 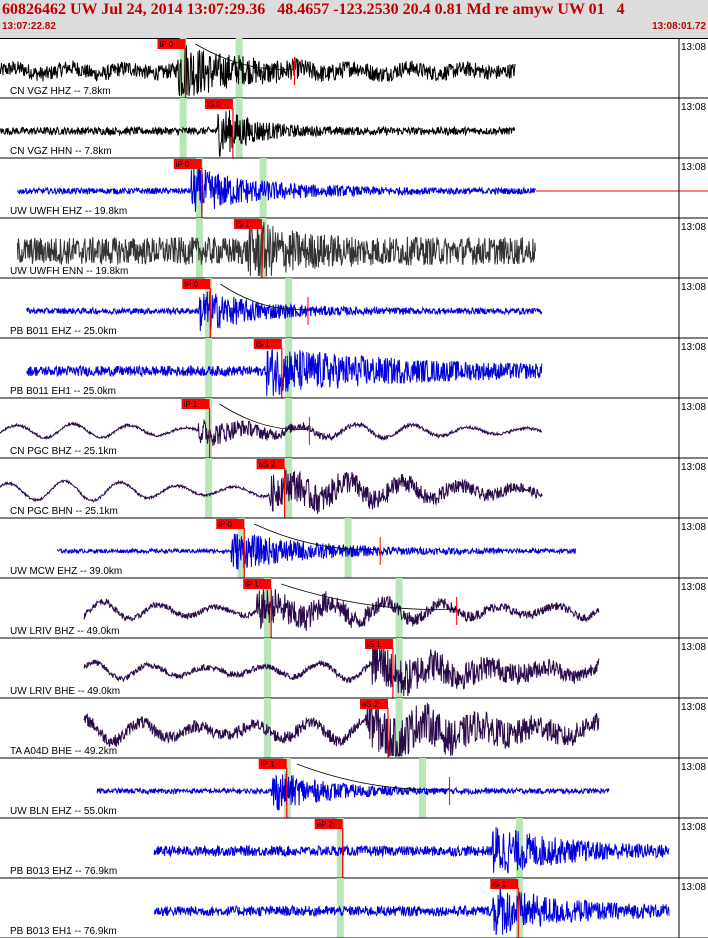 What do you see at coordinates (63, 811) in the screenshot?
I see `station-label-12: UW BLN EHZ -- 55.0km` at bounding box center [63, 811].